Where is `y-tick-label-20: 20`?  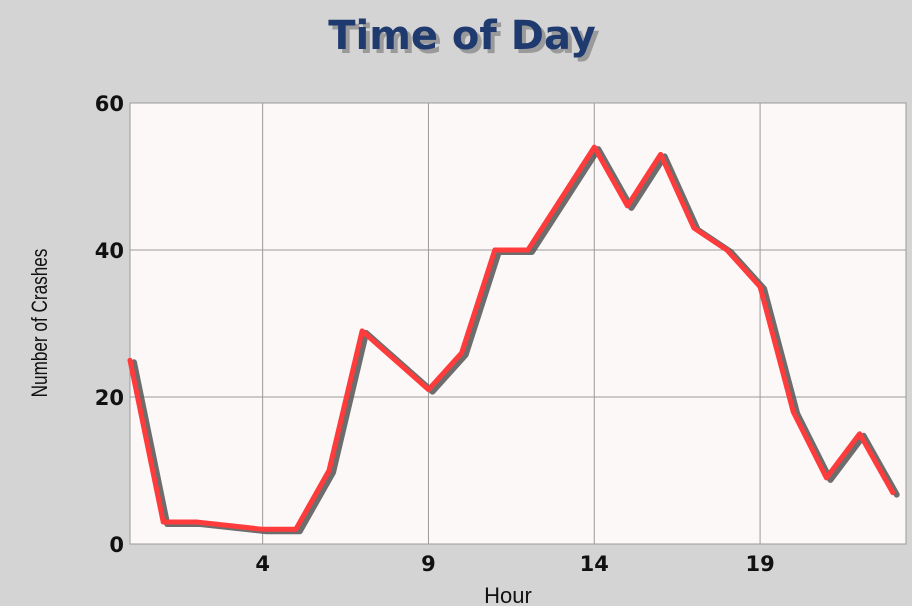
y-tick-label-20: 20 is located at coordinates (109, 398).